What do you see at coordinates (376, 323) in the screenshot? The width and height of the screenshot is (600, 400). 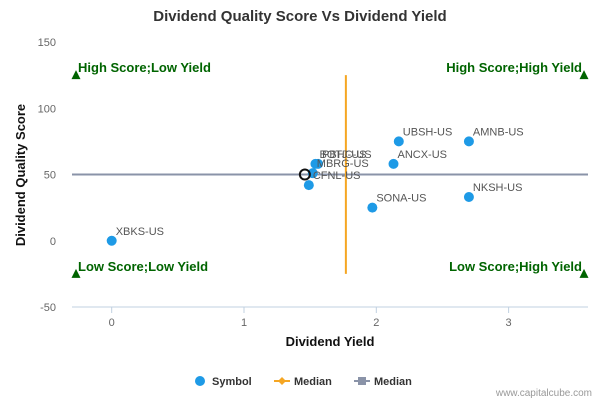 I see `x-tick-label: 2` at bounding box center [376, 323].